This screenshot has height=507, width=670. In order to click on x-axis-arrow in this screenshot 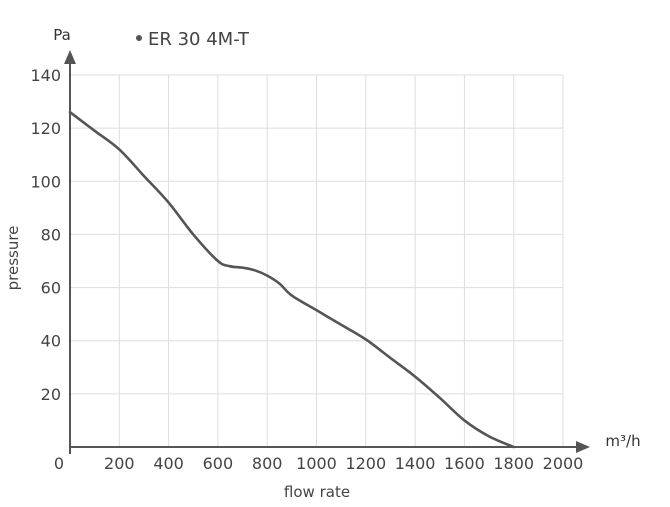, I will do `click(583, 447)`.